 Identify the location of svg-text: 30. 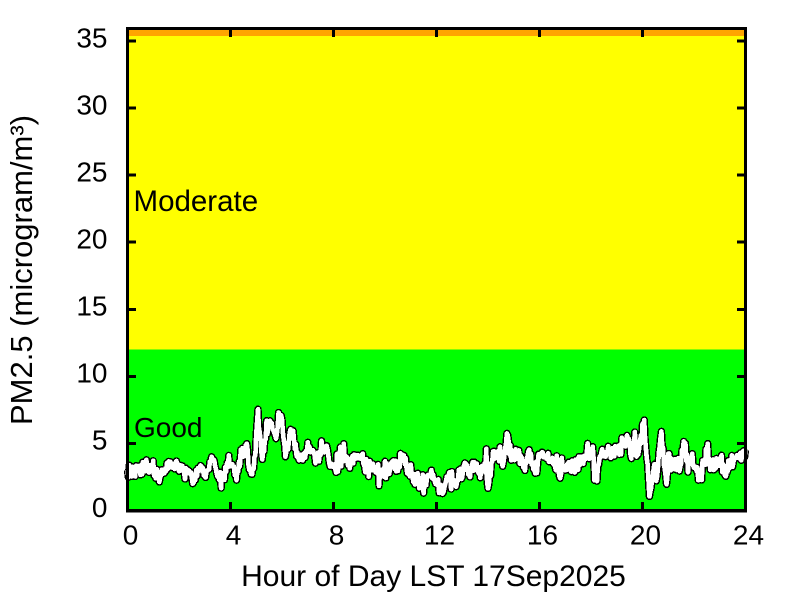
(91, 104).